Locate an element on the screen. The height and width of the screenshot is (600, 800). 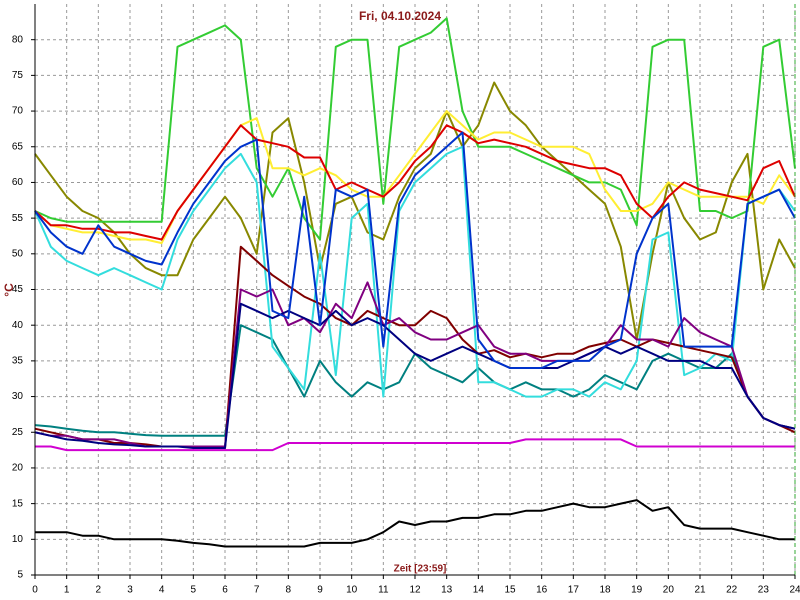
y-tick-label: 40 is located at coordinates (18, 325).